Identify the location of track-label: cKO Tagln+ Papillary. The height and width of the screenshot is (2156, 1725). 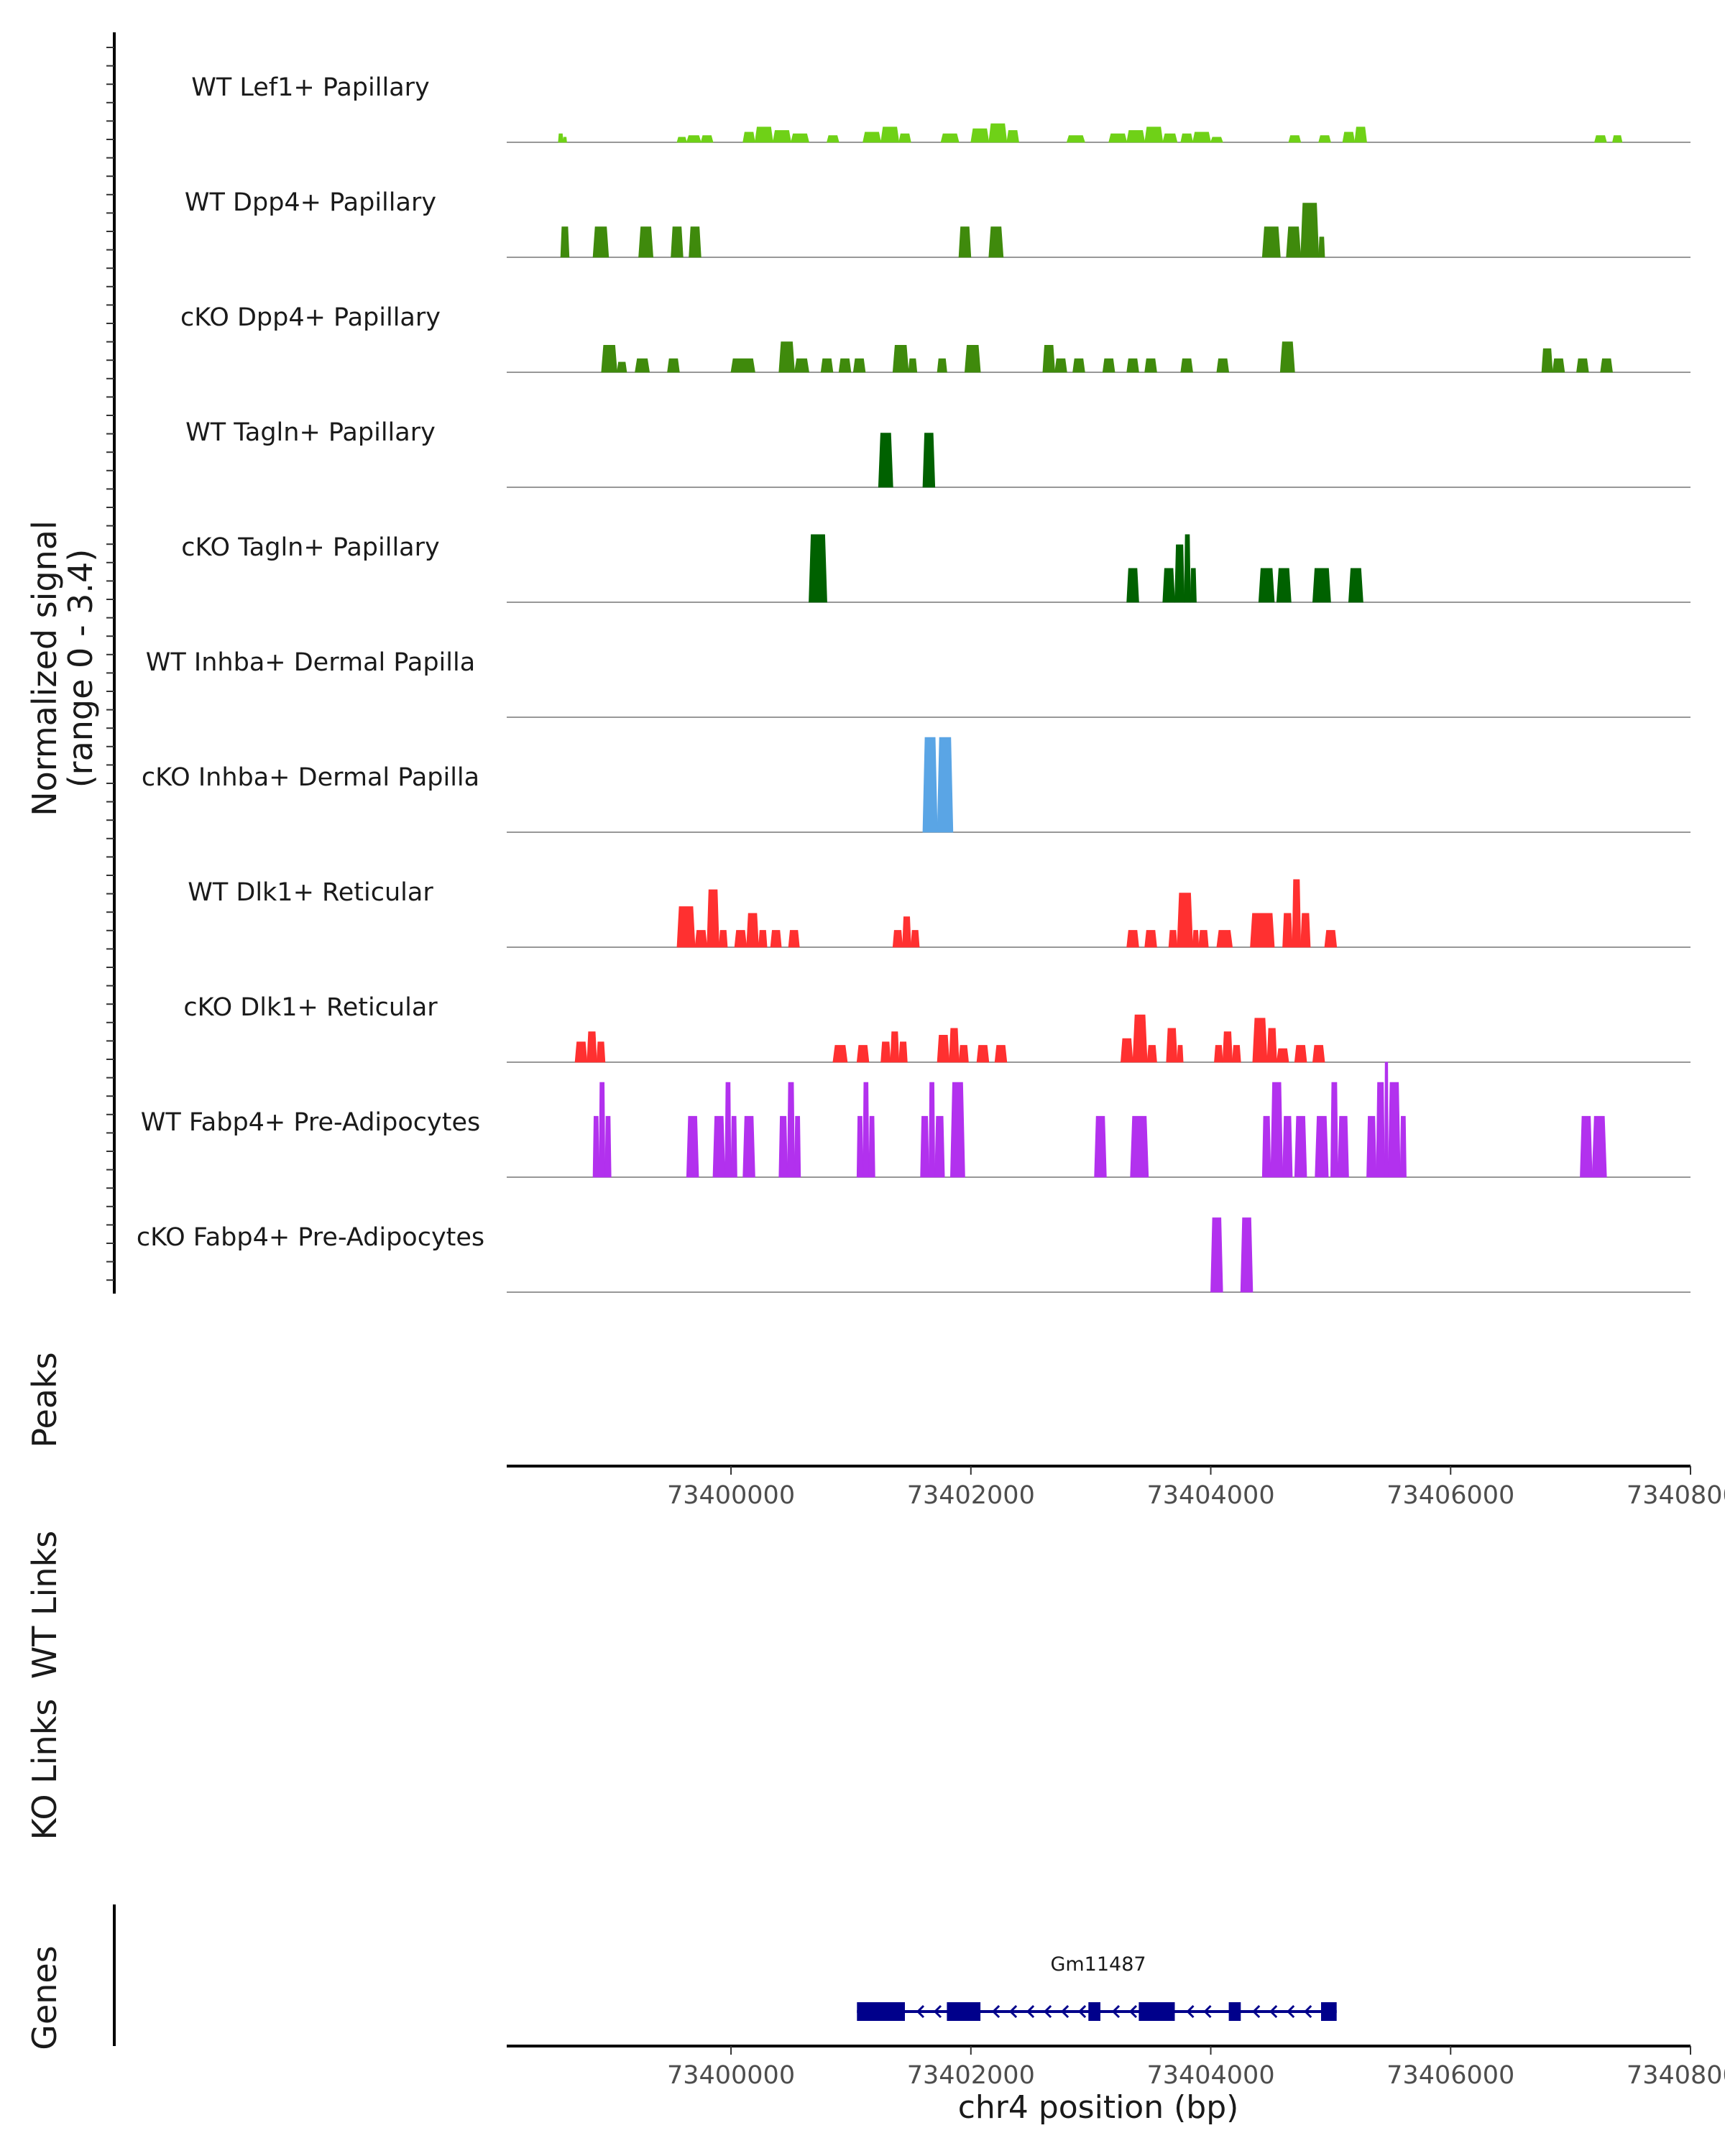
(310, 547).